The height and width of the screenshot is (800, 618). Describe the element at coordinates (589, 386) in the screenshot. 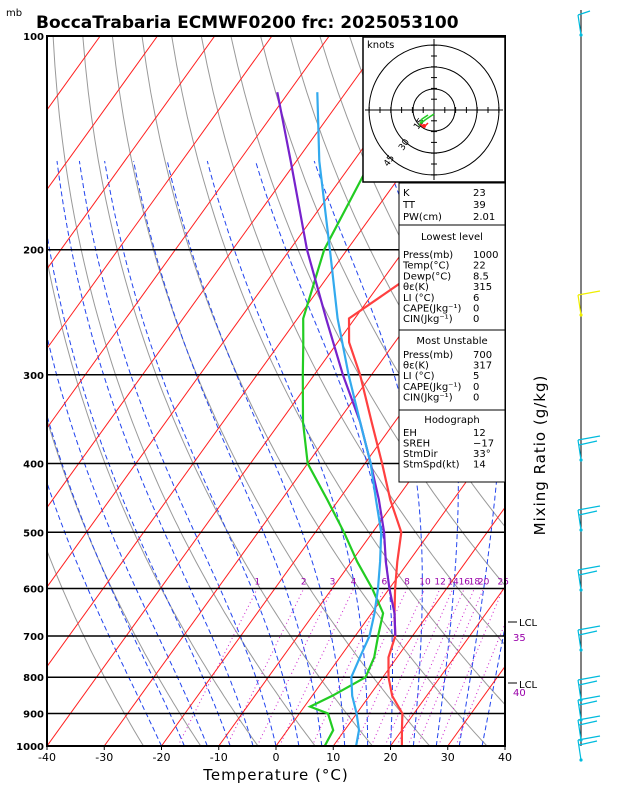

I see `wind-barbs` at that location.